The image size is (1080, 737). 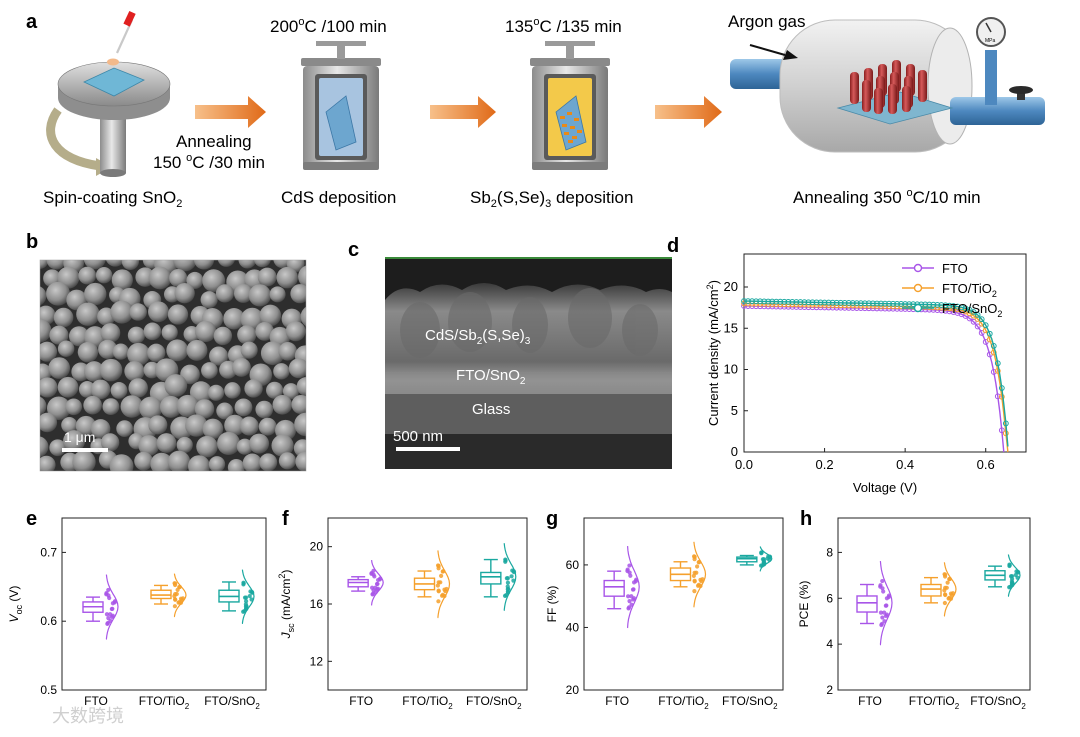 I want to click on layer-fto: FTO/SnO2, so click(x=491, y=377).